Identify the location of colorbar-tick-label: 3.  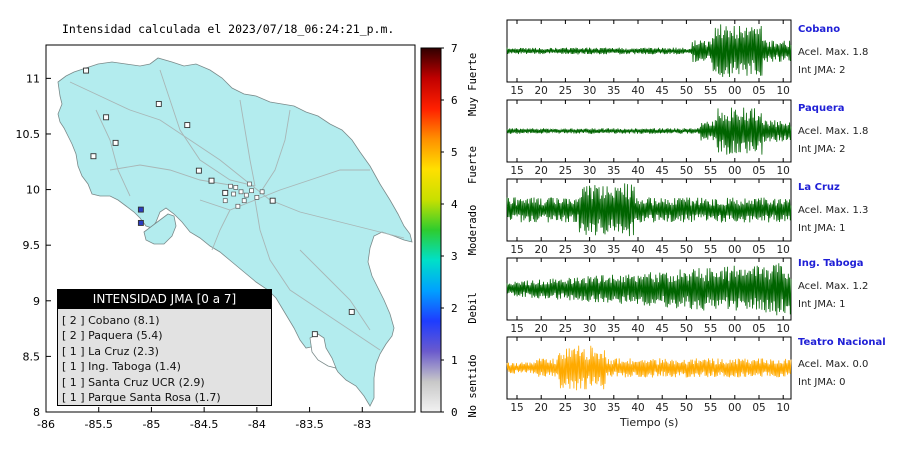
(454, 256).